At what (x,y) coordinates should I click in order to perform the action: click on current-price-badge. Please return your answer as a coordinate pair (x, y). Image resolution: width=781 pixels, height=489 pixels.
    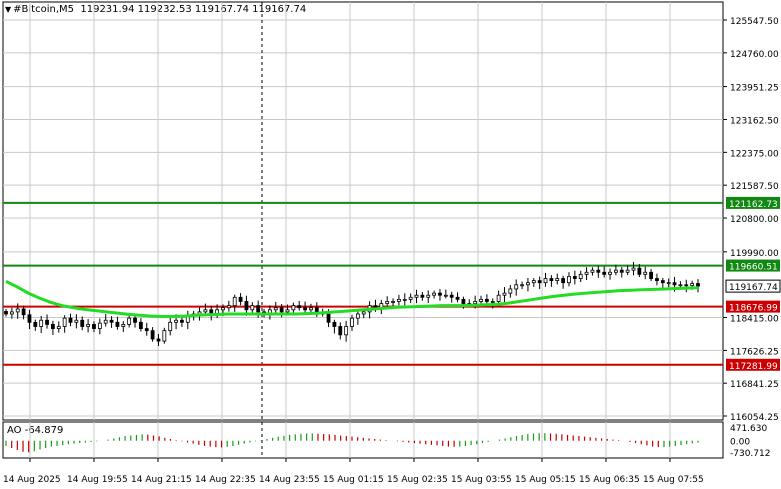
    Looking at the image, I should click on (753, 286).